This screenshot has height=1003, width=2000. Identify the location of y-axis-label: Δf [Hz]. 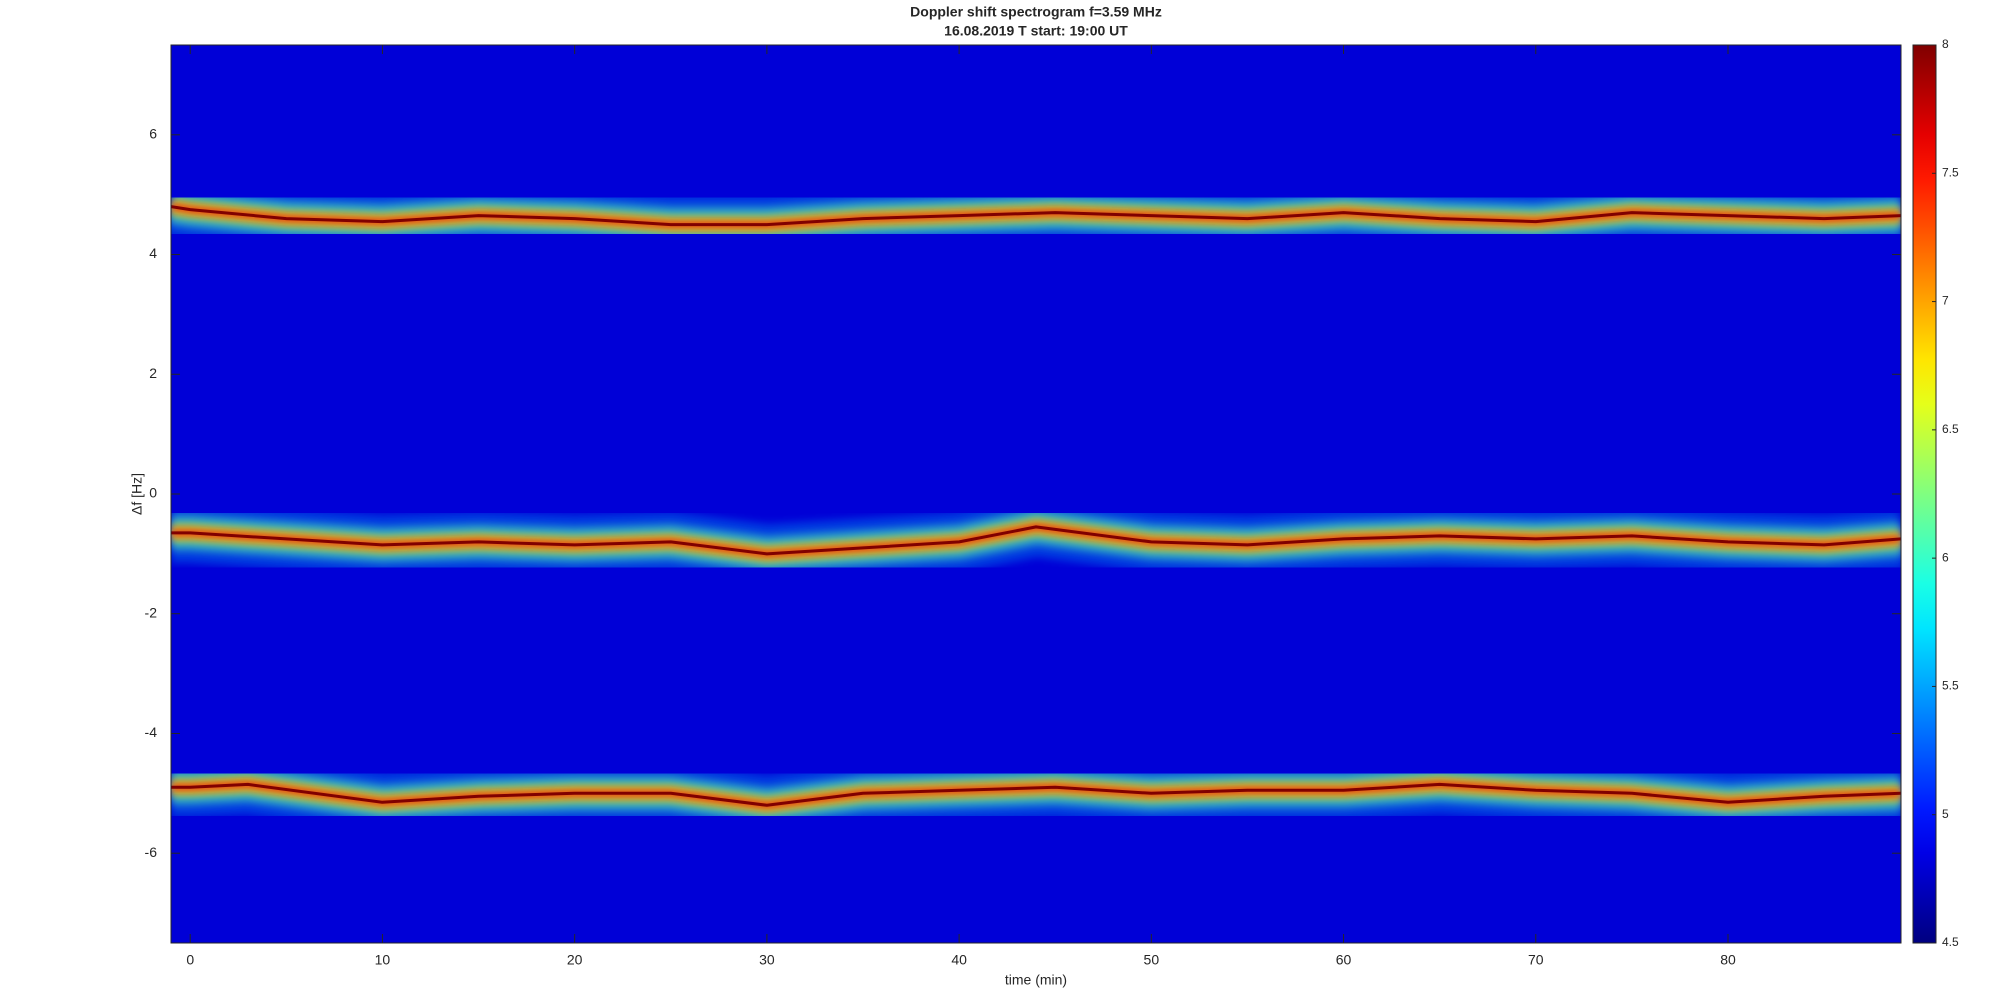
(137, 494).